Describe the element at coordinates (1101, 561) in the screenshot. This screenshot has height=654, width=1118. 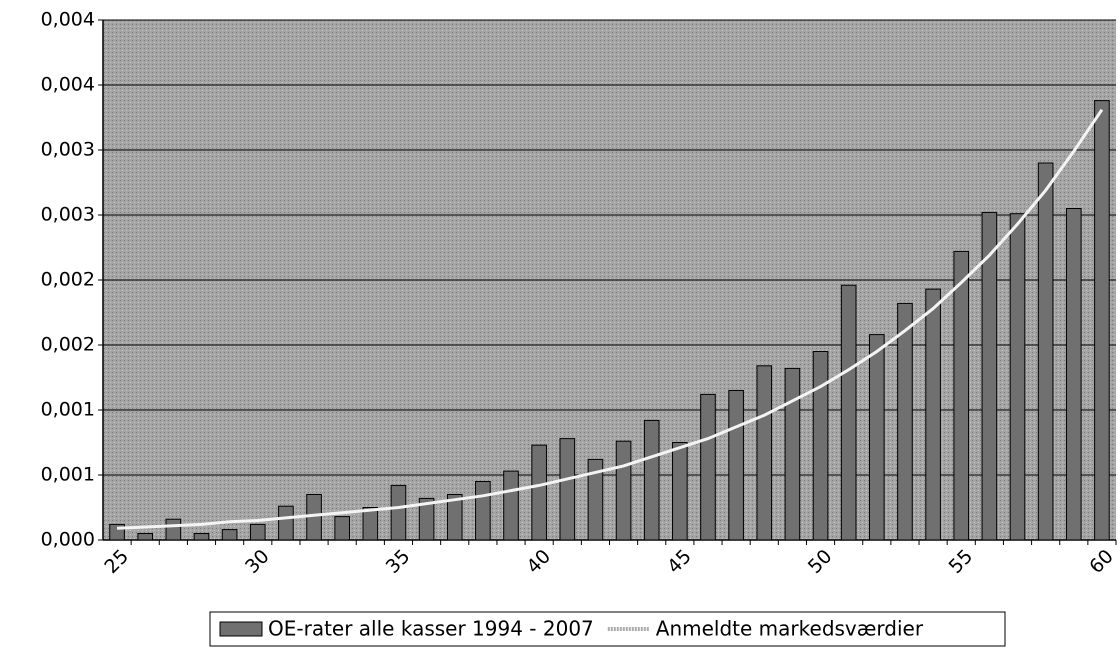
I see `x-tick-label: 60` at that location.